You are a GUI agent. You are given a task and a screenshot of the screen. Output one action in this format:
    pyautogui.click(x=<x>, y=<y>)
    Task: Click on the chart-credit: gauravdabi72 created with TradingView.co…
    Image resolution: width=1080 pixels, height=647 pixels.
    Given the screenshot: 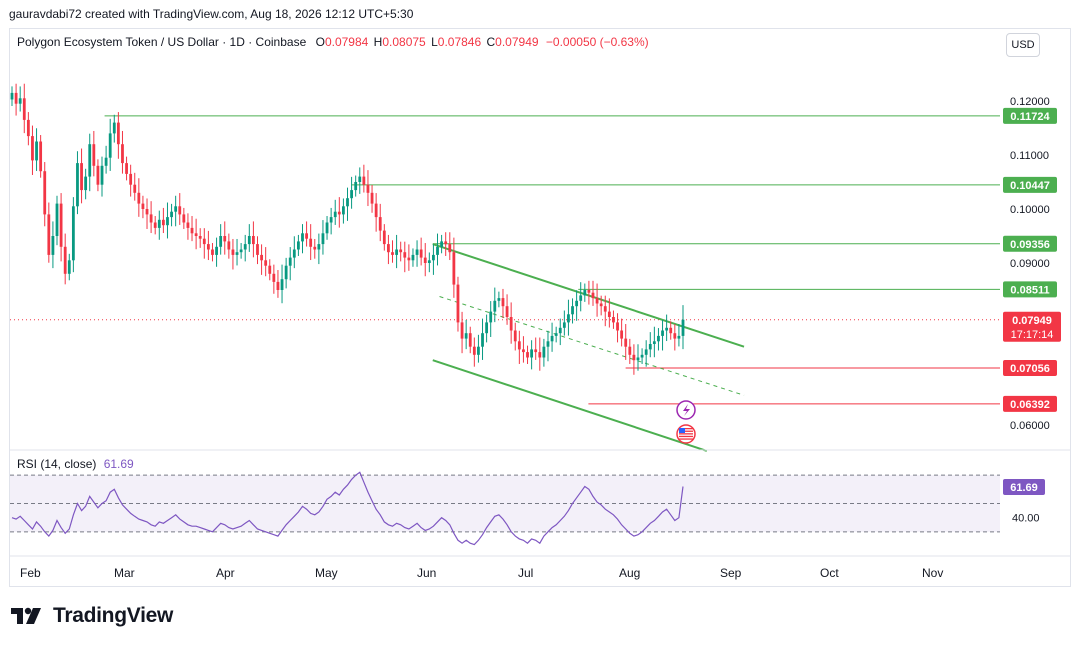 What is the action you would take?
    pyautogui.click(x=211, y=14)
    